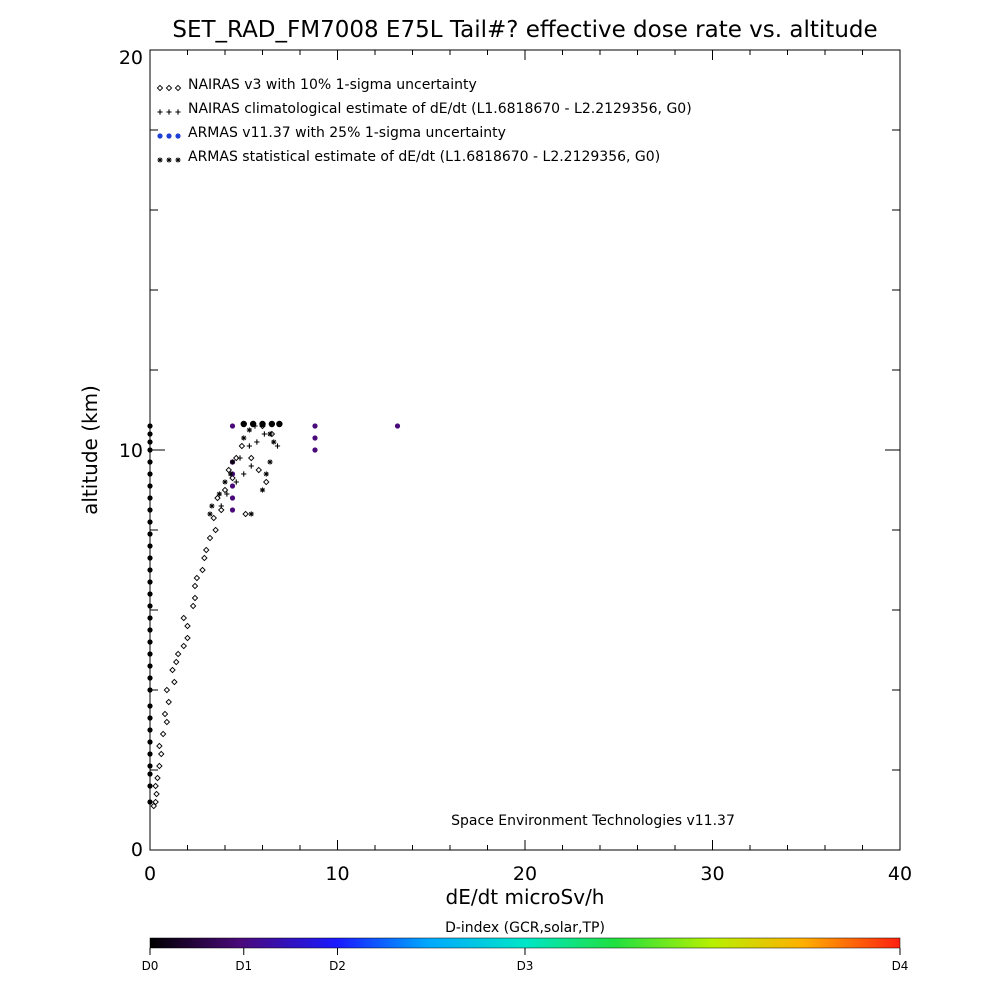 The height and width of the screenshot is (1000, 1000). Describe the element at coordinates (900, 874) in the screenshot. I see `x-tick-label: 40` at that location.